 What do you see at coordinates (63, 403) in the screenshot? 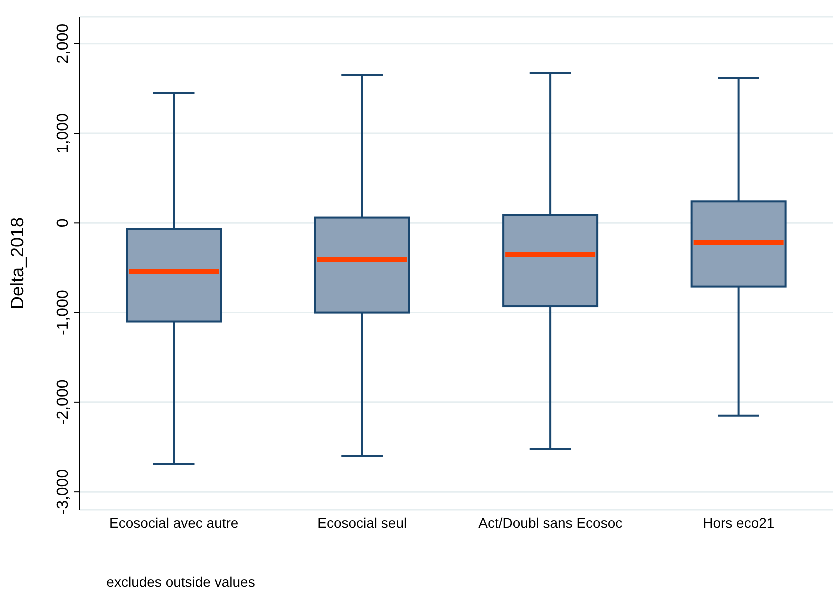
I see `y-tick-label: -2,000` at bounding box center [63, 403].